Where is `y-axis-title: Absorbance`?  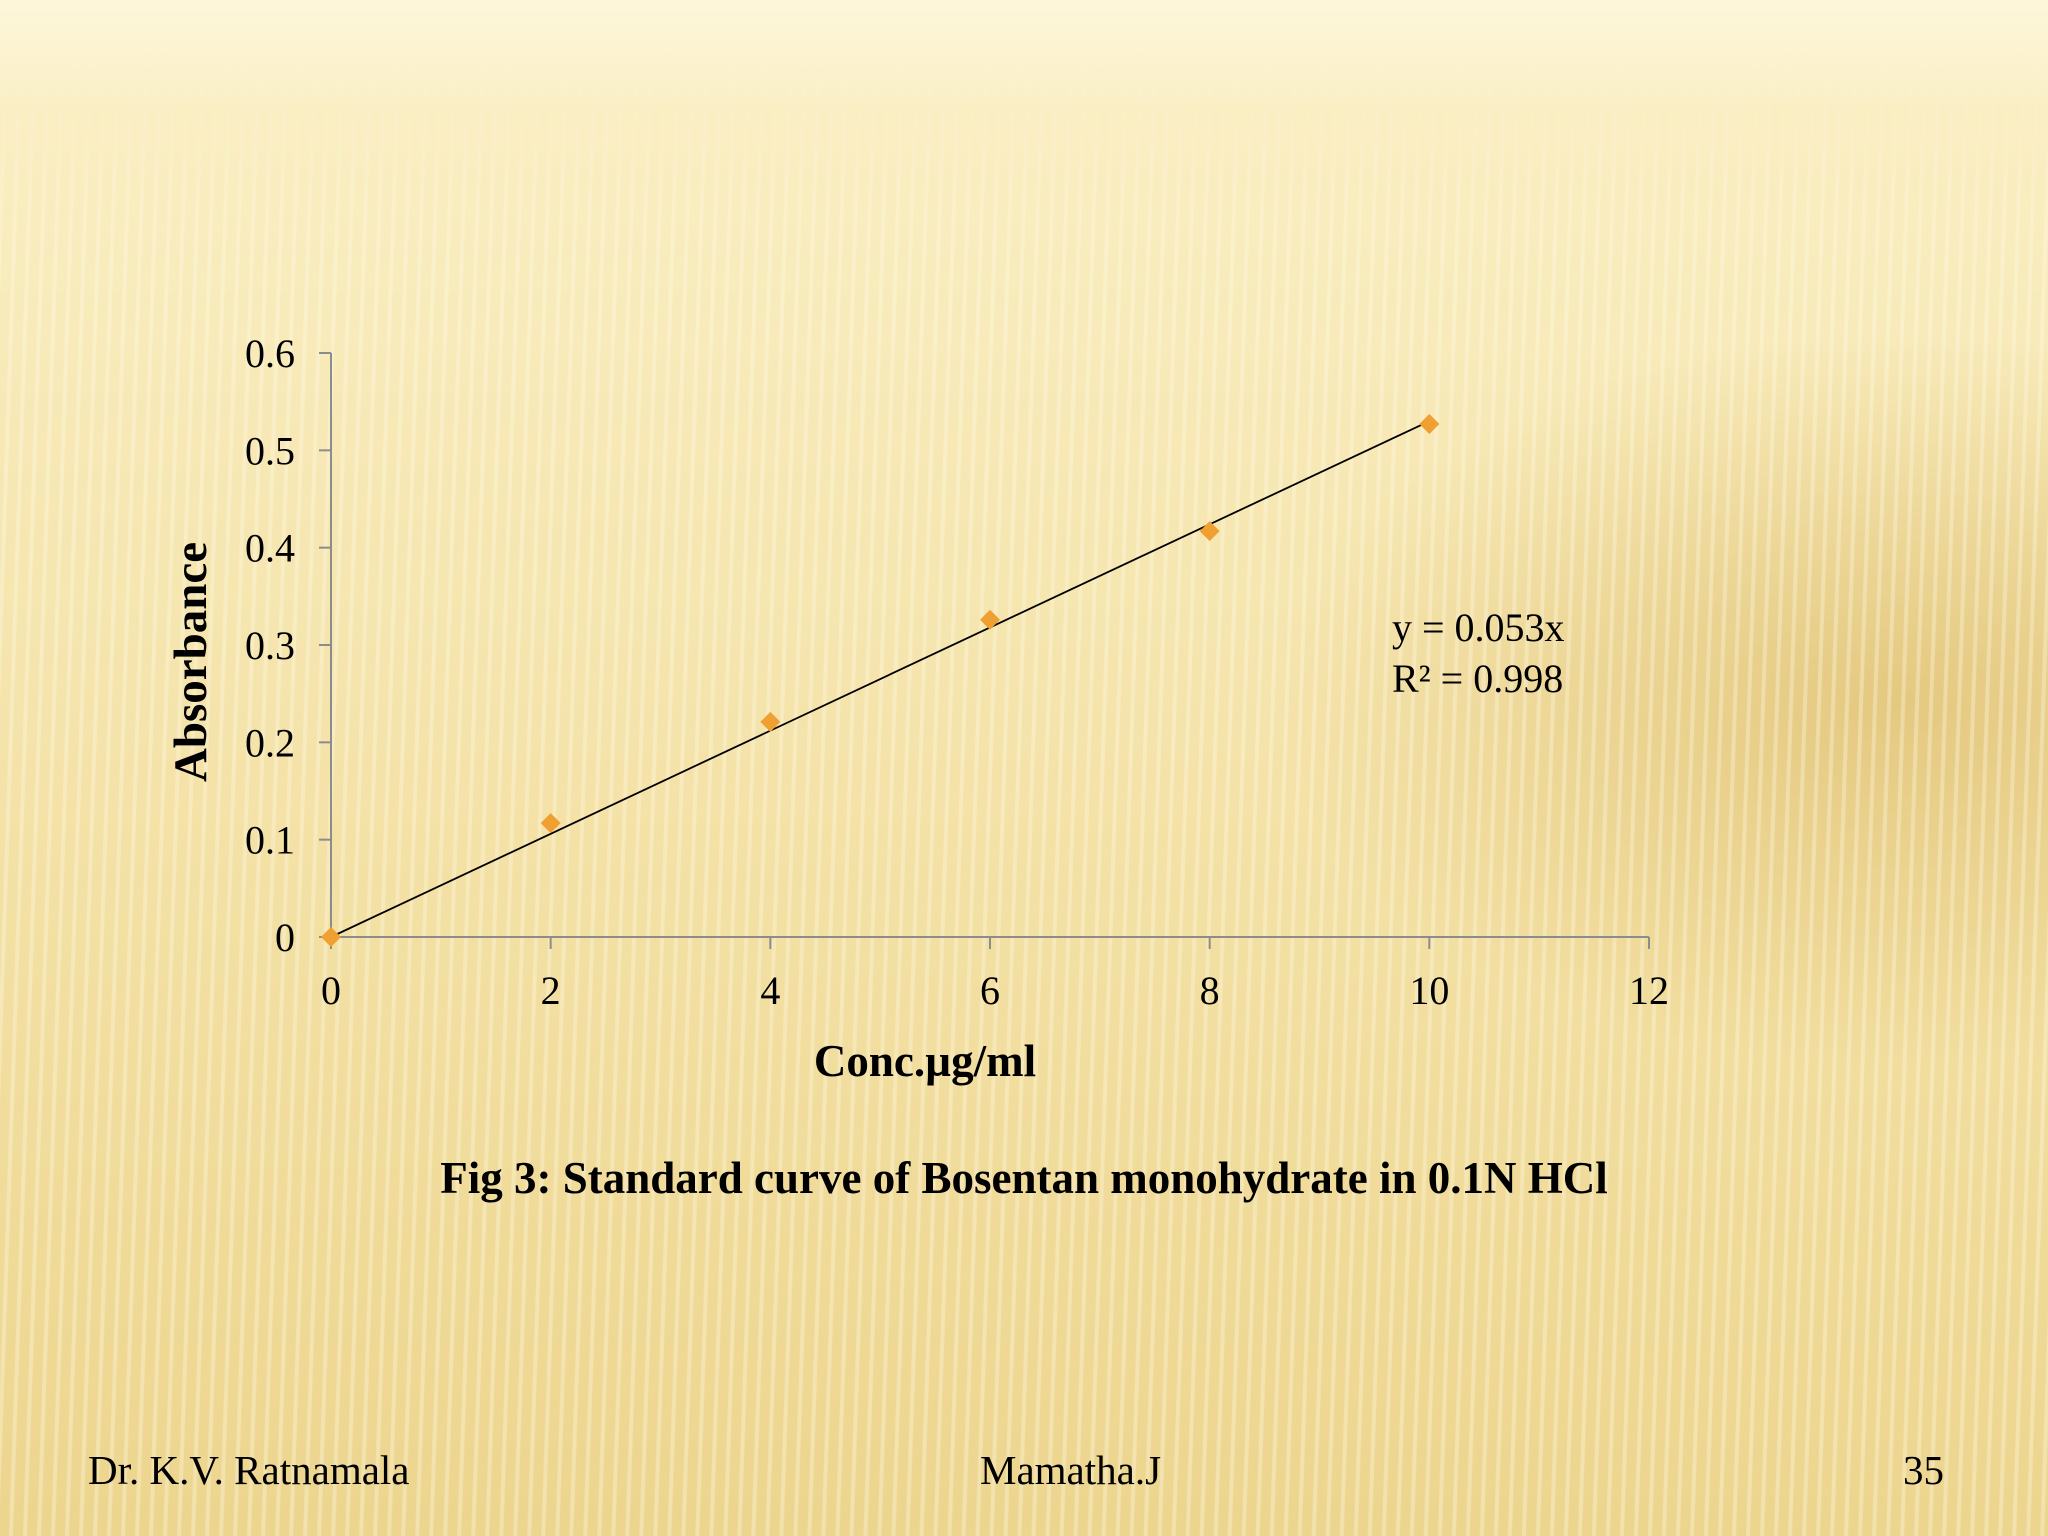
y-axis-title: Absorbance is located at coordinates (191, 662).